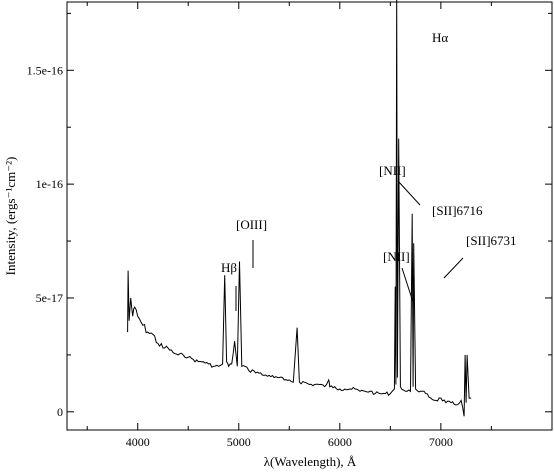  Describe the element at coordinates (310, 461) in the screenshot. I see `x-axis-title: λ(Wavelength), Å` at that location.